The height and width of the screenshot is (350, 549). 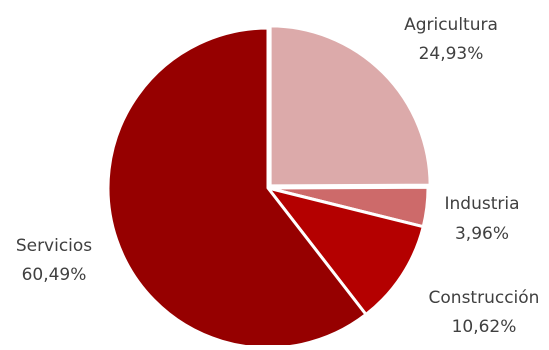 What do you see at coordinates (484, 298) in the screenshot?
I see `slice-label-construccion: Construcción` at bounding box center [484, 298].